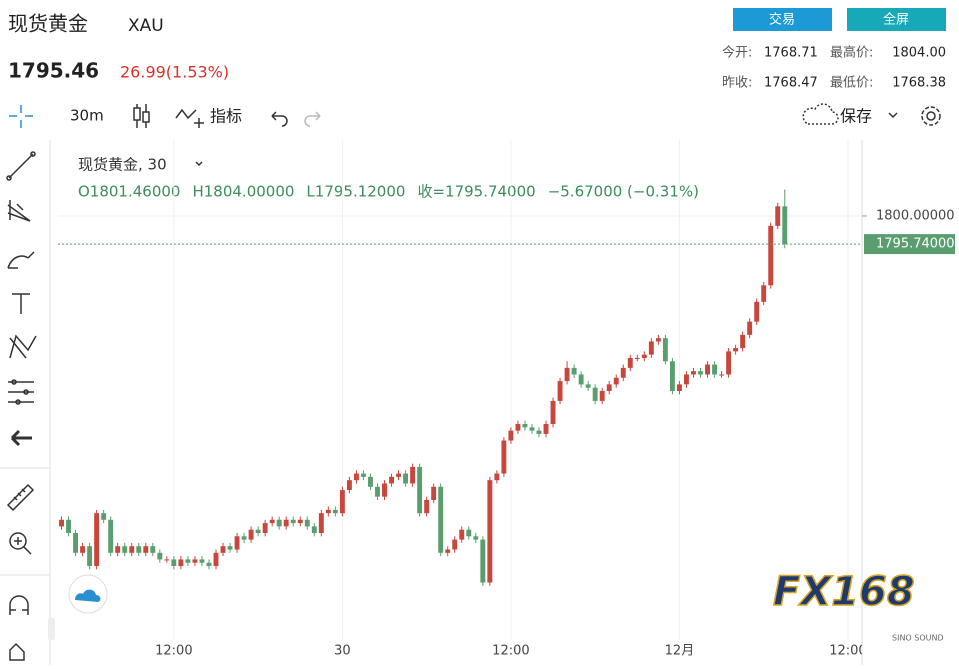 Image resolution: width=959 pixels, height=669 pixels. What do you see at coordinates (141, 116) in the screenshot?
I see `candle-icon` at bounding box center [141, 116].